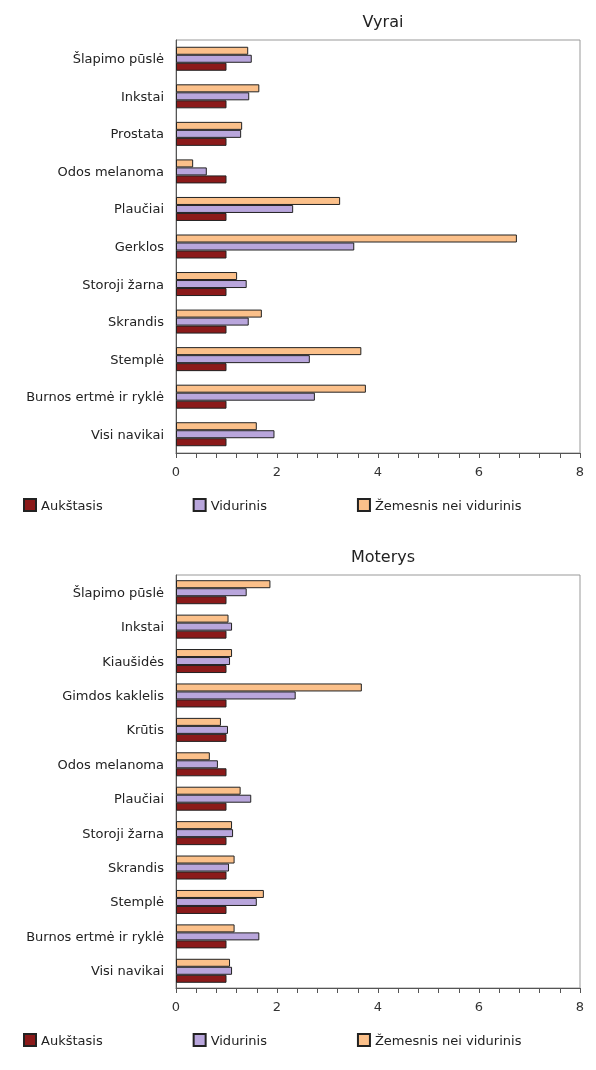  What do you see at coordinates (145, 730) in the screenshot?
I see `y-tick-label: Krūtis` at bounding box center [145, 730].